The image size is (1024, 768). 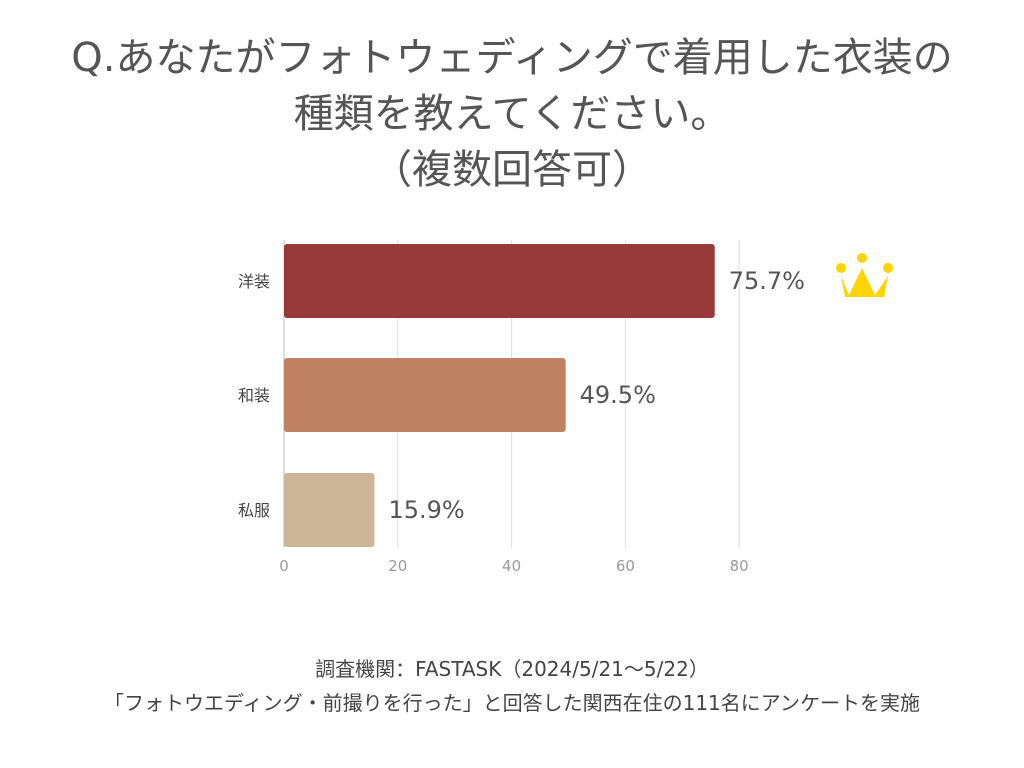 I want to click on crown-ball-right, so click(x=888, y=268).